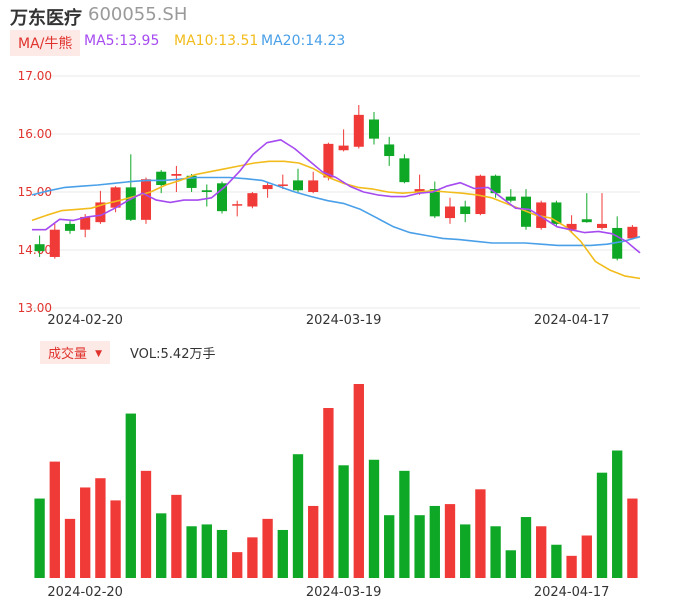 The height and width of the screenshot is (606, 686). What do you see at coordinates (173, 354) in the screenshot?
I see `volume-value: VOL:5.42万手` at bounding box center [173, 354].